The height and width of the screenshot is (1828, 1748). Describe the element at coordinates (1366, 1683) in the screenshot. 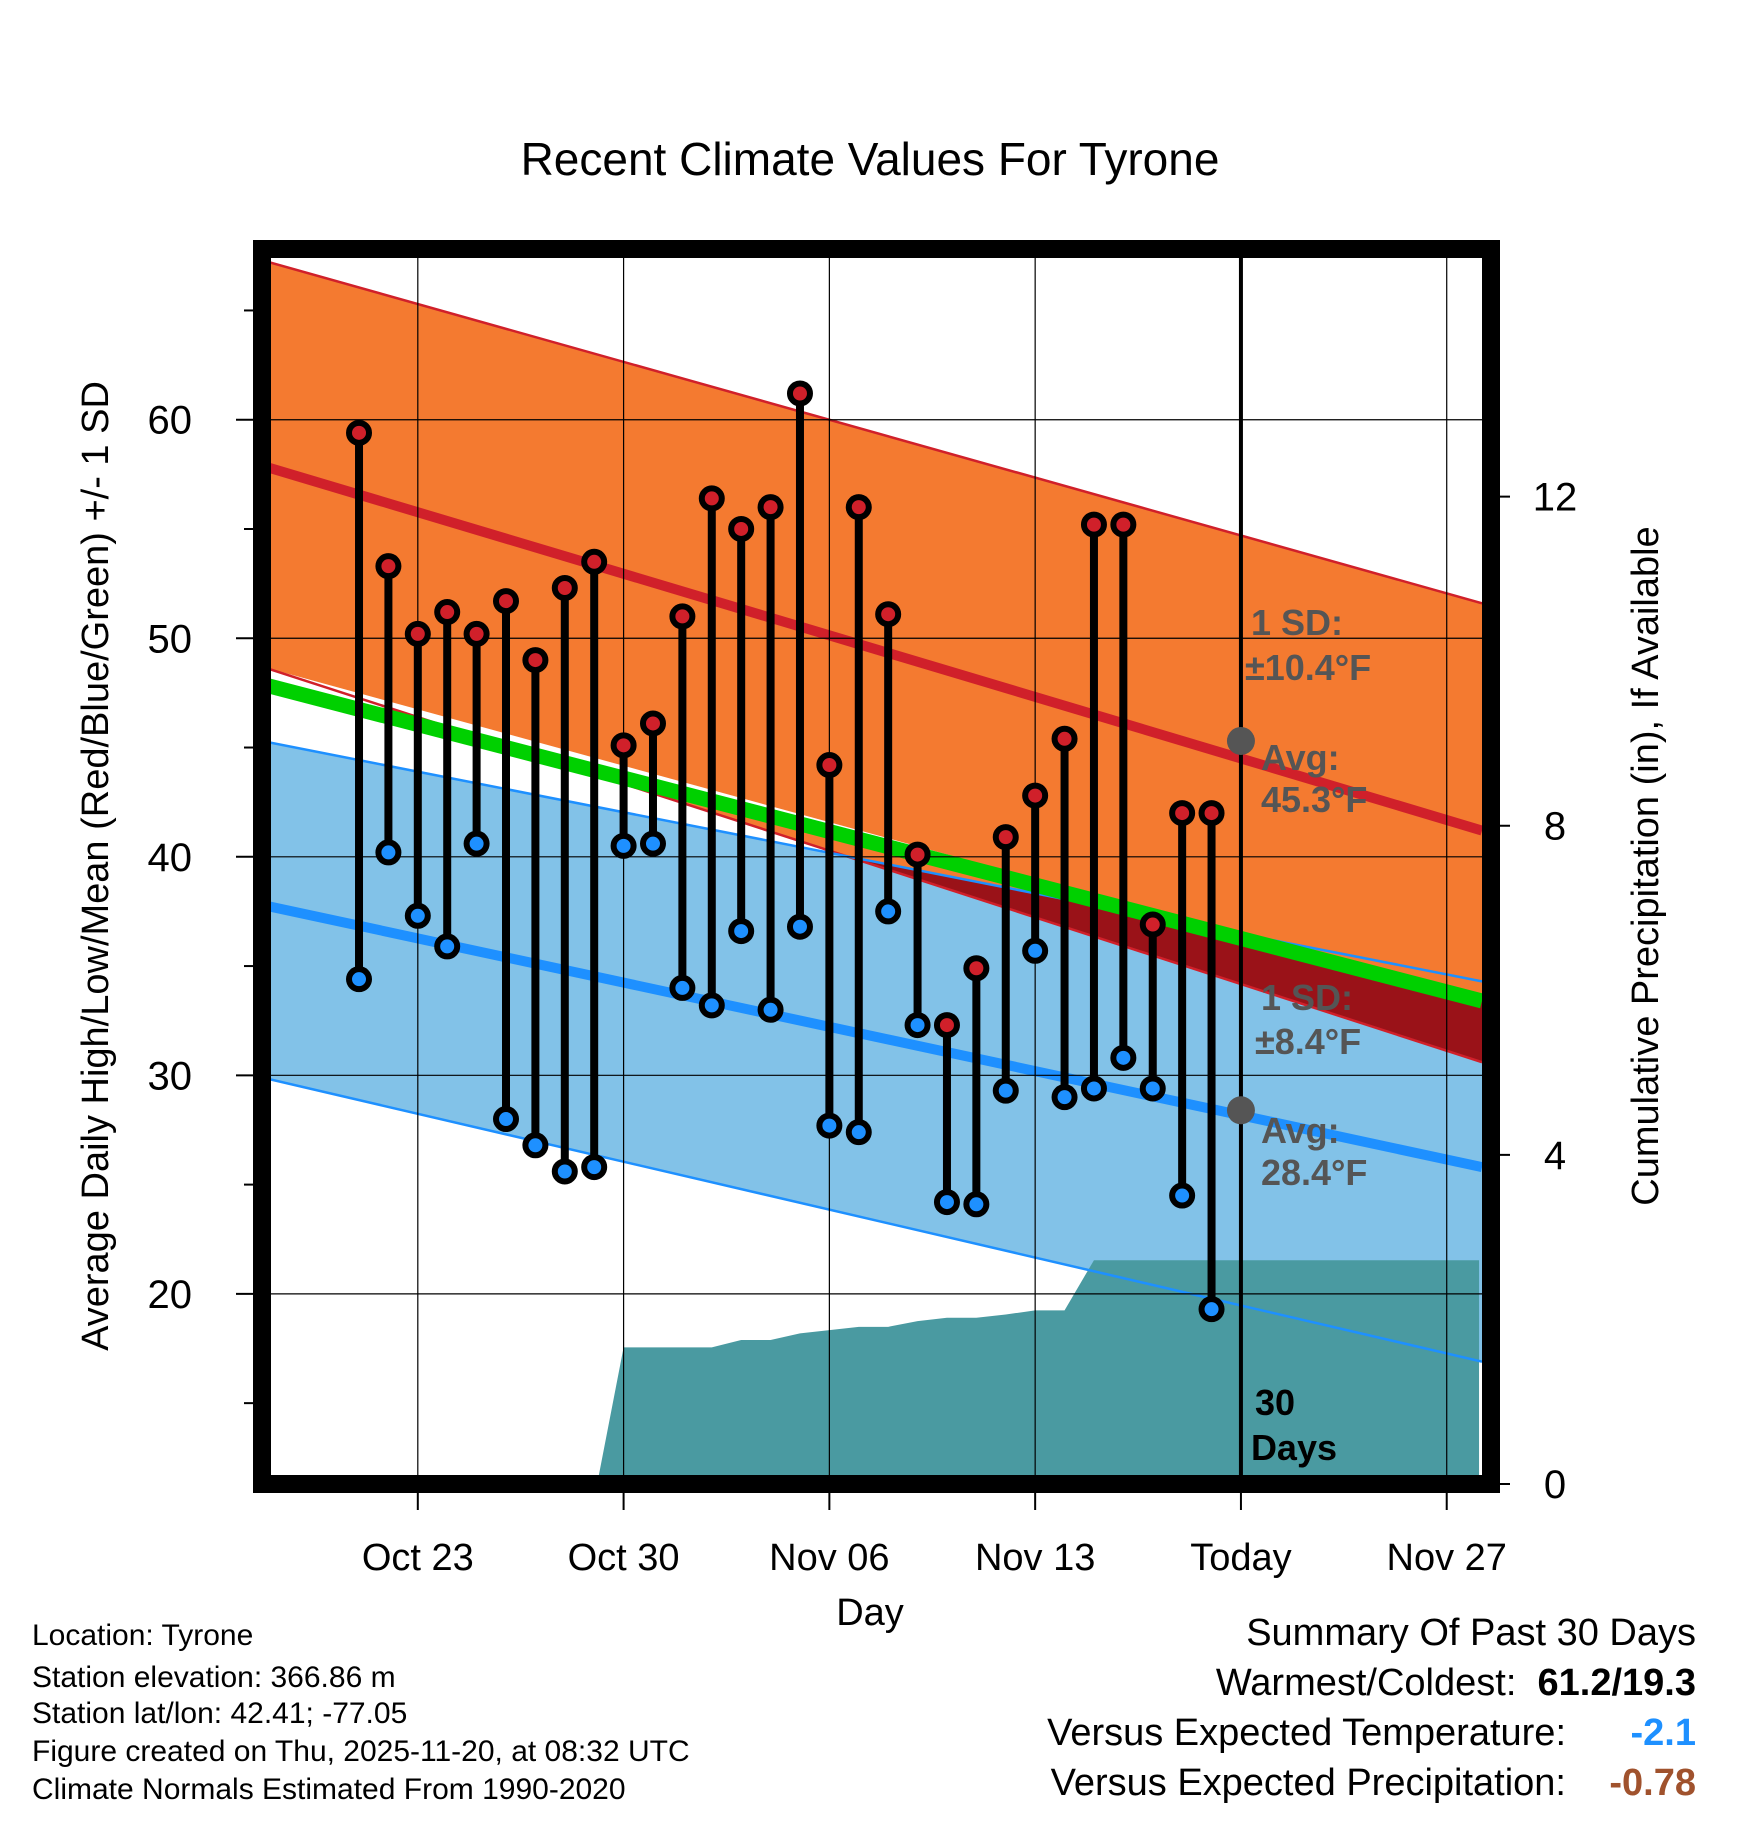

I see `warm-cold-label: Warmest/Coldest:` at that location.